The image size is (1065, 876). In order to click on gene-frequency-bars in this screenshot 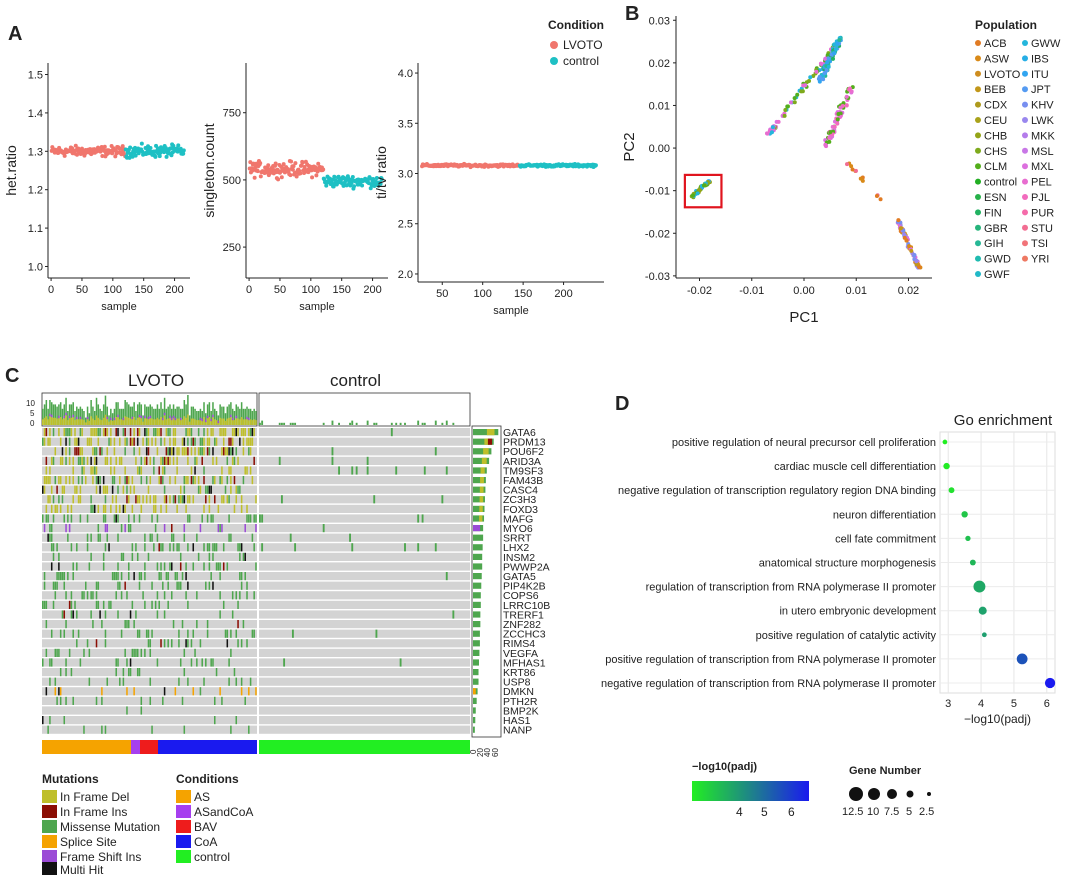, I will do `click(486, 581)`.